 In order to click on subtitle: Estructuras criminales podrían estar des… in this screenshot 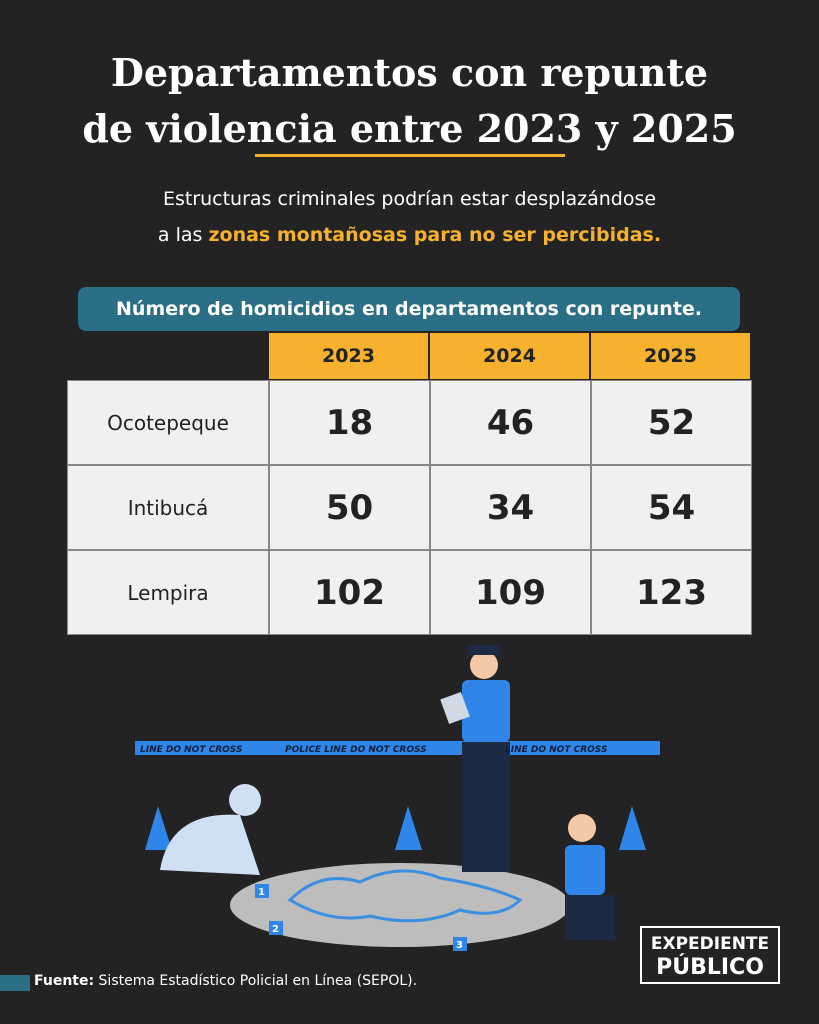, I will do `click(409, 199)`.